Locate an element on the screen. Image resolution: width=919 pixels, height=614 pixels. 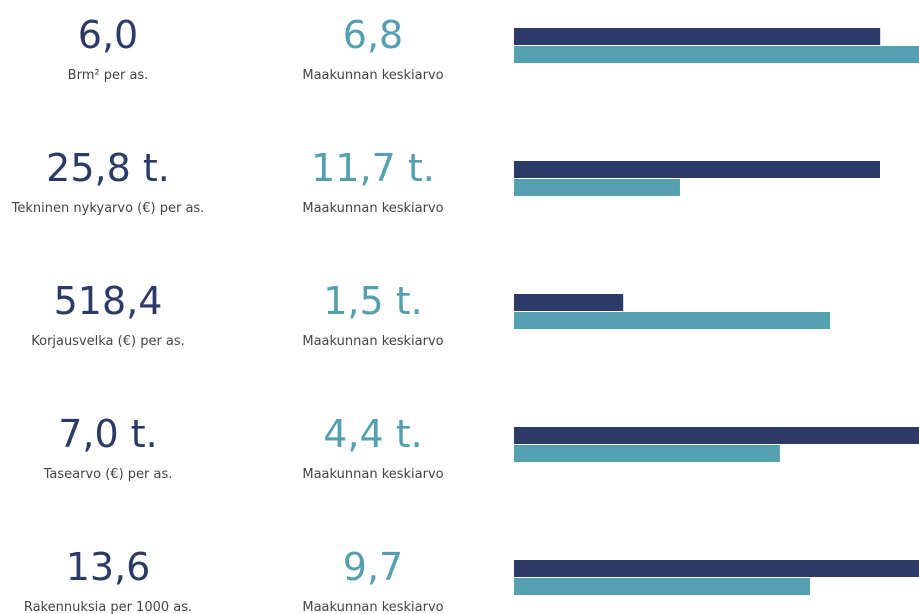
kpi-caption: Tekninen nykyarvo (€) per as. is located at coordinates (108, 208).